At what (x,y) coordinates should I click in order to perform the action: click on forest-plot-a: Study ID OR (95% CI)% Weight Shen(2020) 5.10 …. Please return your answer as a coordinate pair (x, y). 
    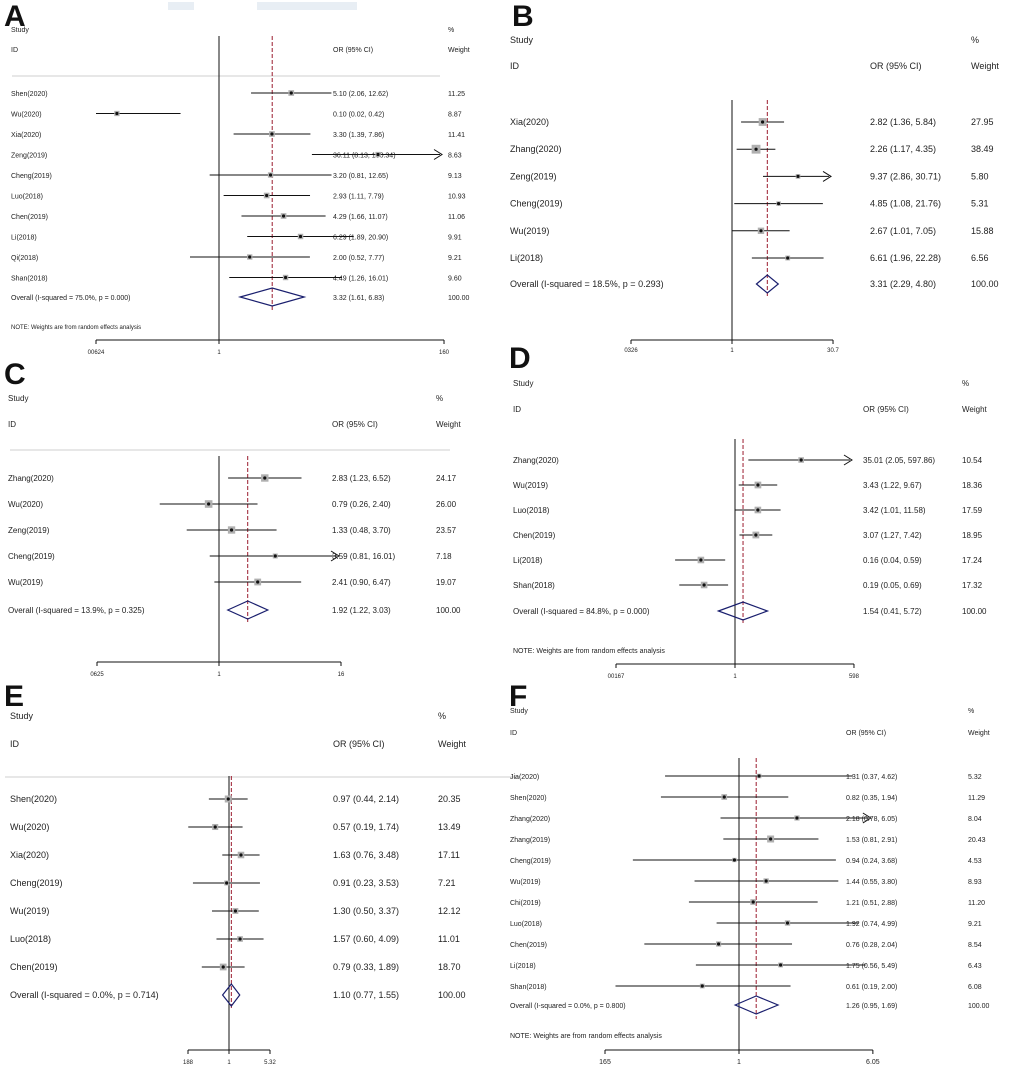
    Looking at the image, I should click on (240, 191).